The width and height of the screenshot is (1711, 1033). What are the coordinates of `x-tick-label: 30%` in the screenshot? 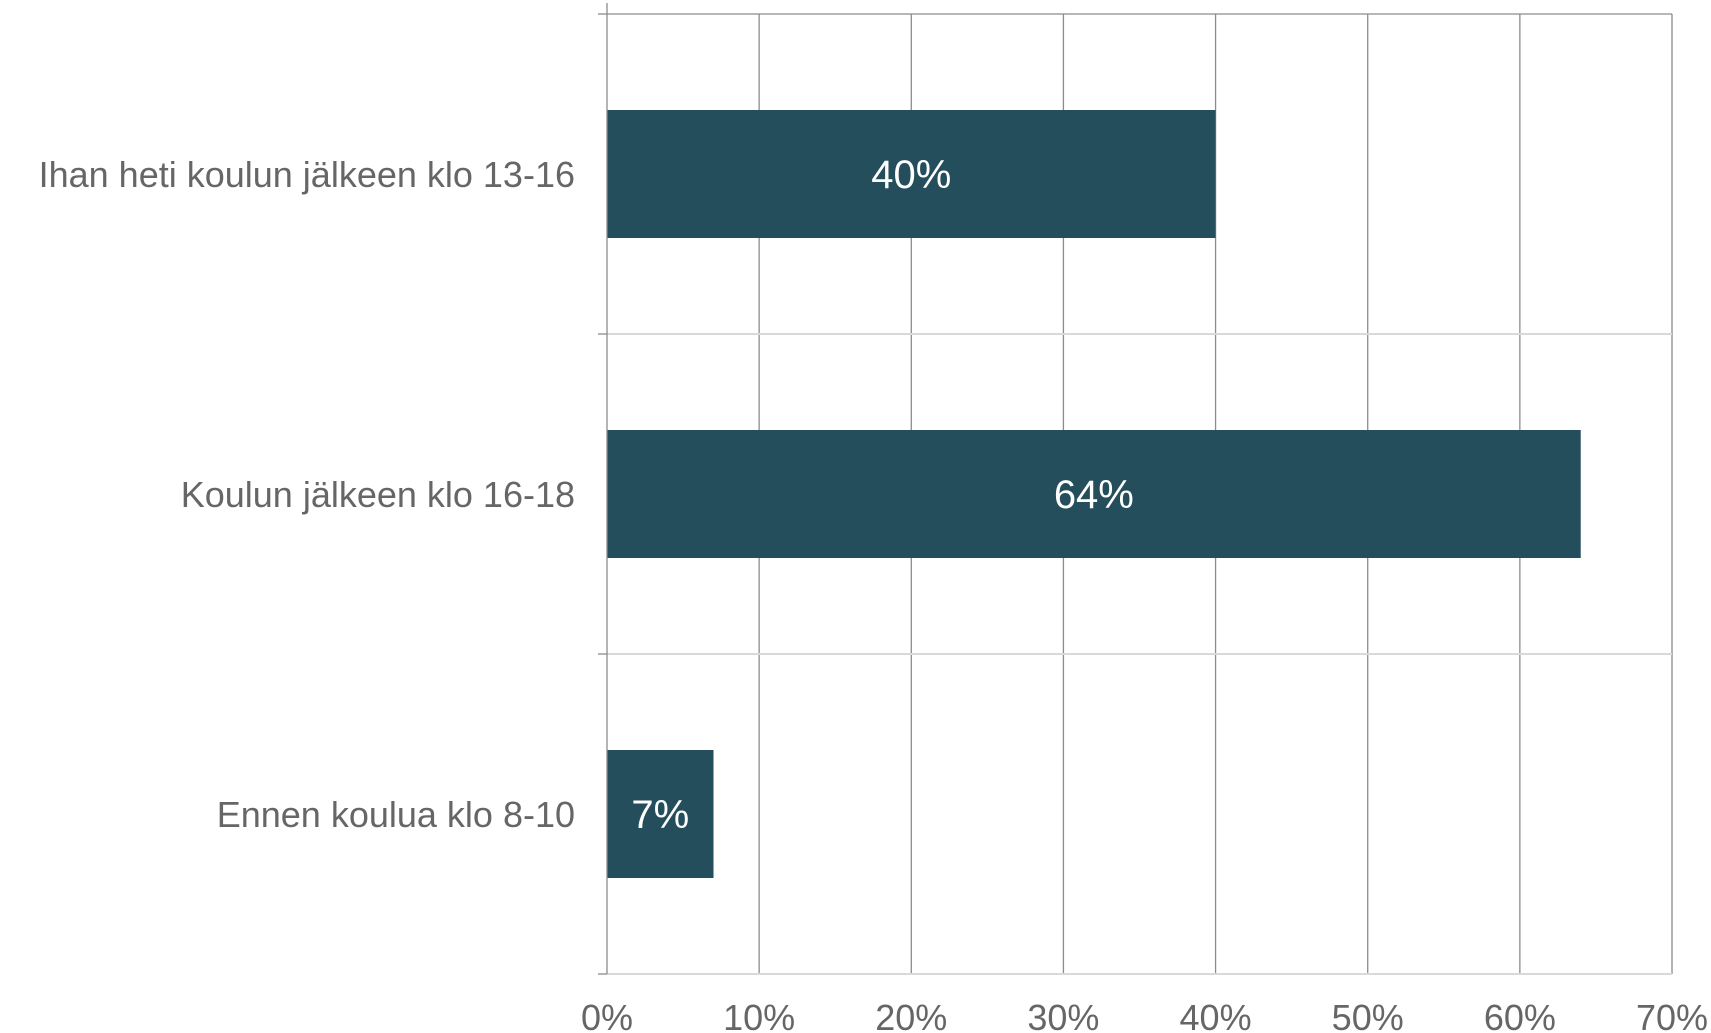 It's located at (1063, 1015).